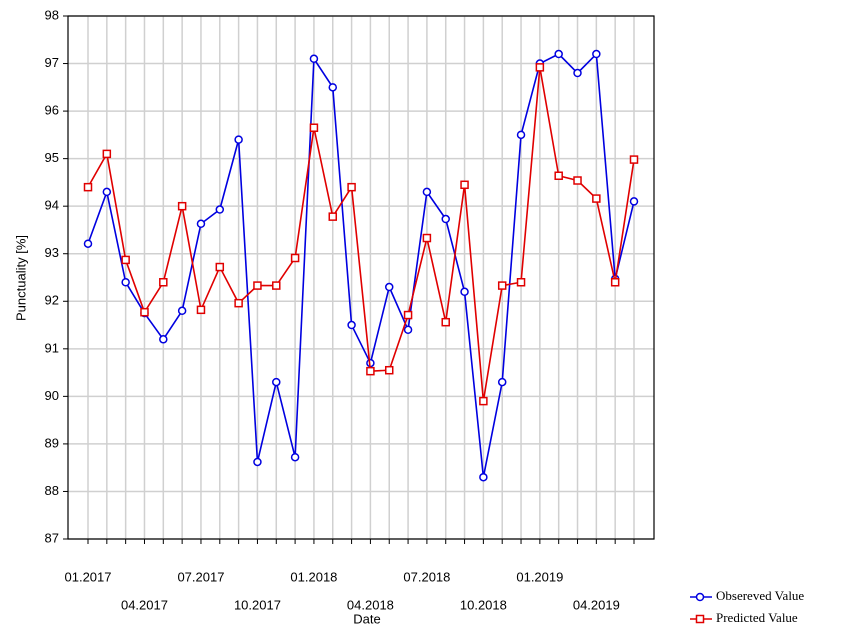  What do you see at coordinates (539, 576) in the screenshot?
I see `x-tick-label: 01.2019` at bounding box center [539, 576].